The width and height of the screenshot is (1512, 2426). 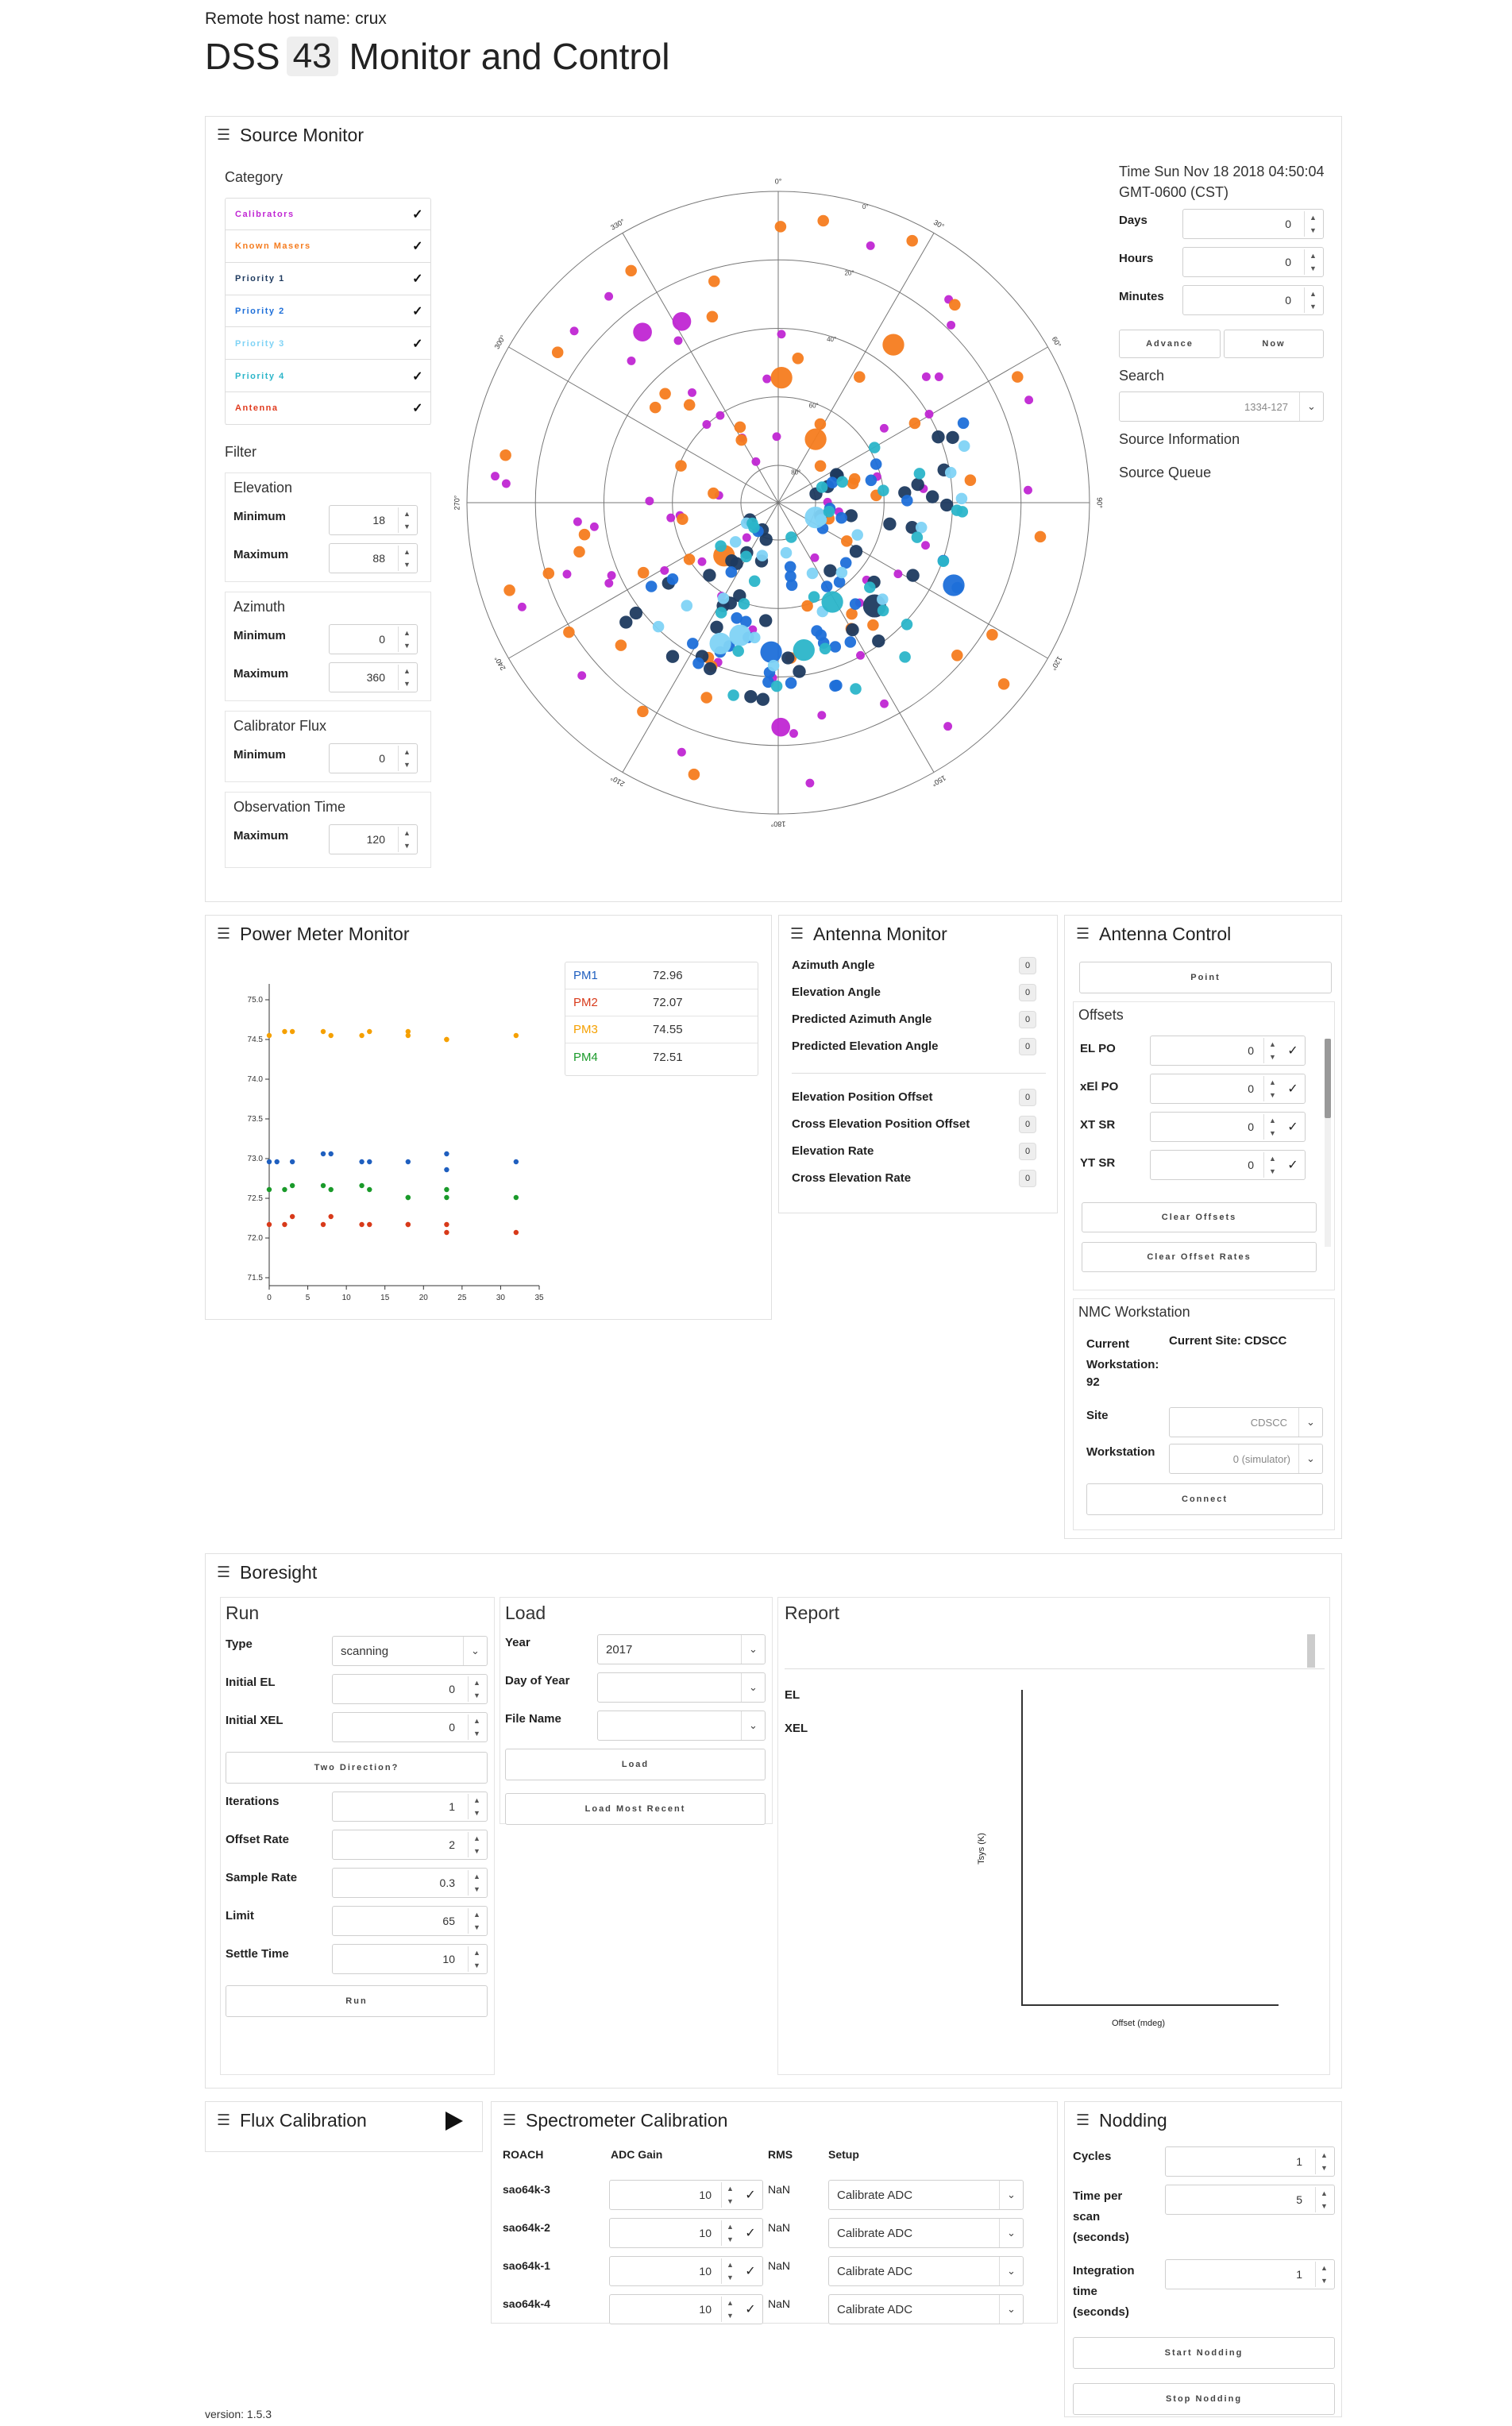 I want to click on category-item: Priority 1 ✓, so click(x=328, y=279).